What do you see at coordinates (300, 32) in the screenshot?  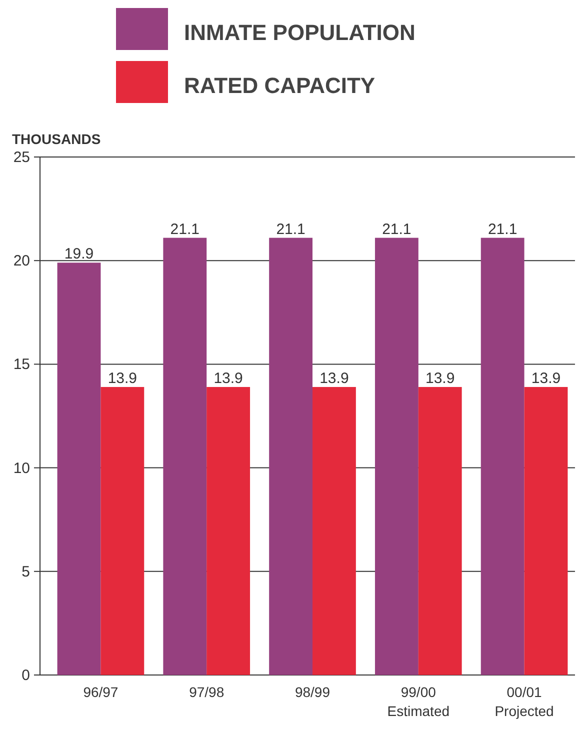 I see `legend-label: INMATE POPULATION` at bounding box center [300, 32].